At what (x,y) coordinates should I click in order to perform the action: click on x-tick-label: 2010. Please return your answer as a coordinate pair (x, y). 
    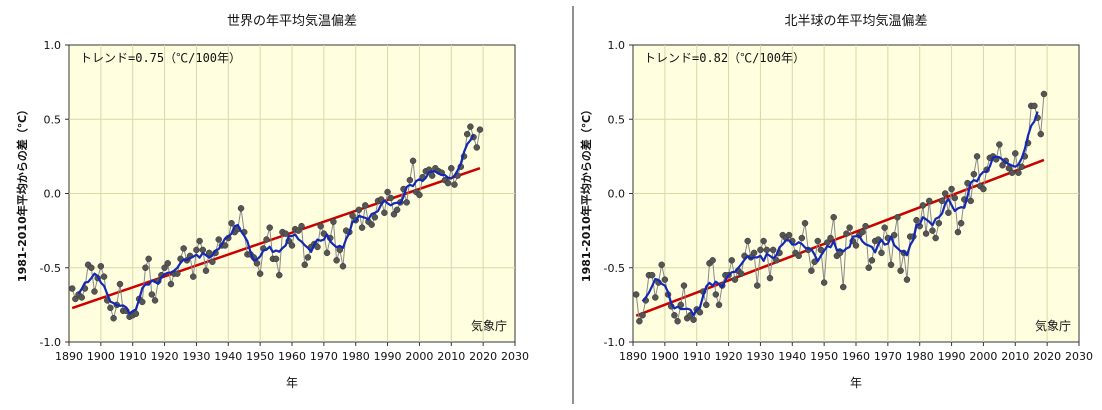
    Looking at the image, I should click on (1015, 356).